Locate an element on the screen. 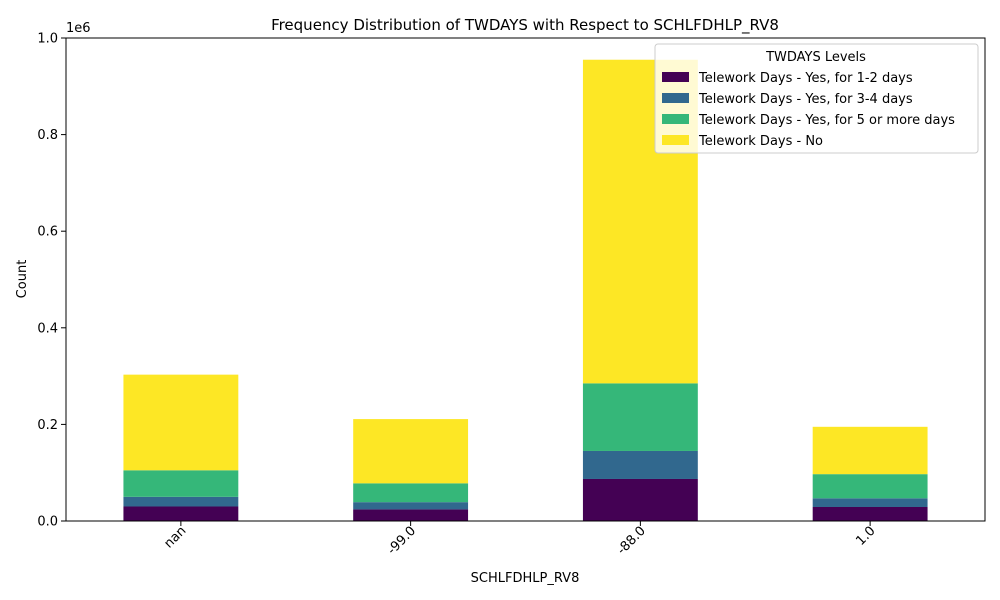 This screenshot has width=1000, height=600. x-tick-label: -88.0 is located at coordinates (631, 541).